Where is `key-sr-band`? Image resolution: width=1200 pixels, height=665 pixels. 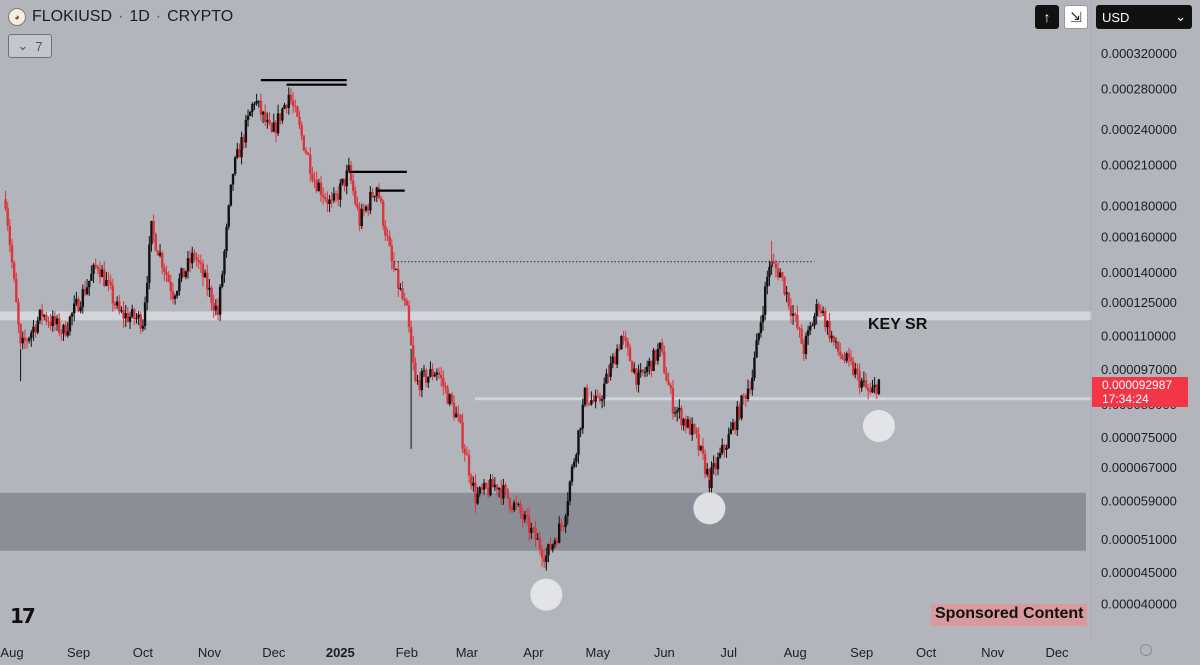 key-sr-band is located at coordinates (546, 316).